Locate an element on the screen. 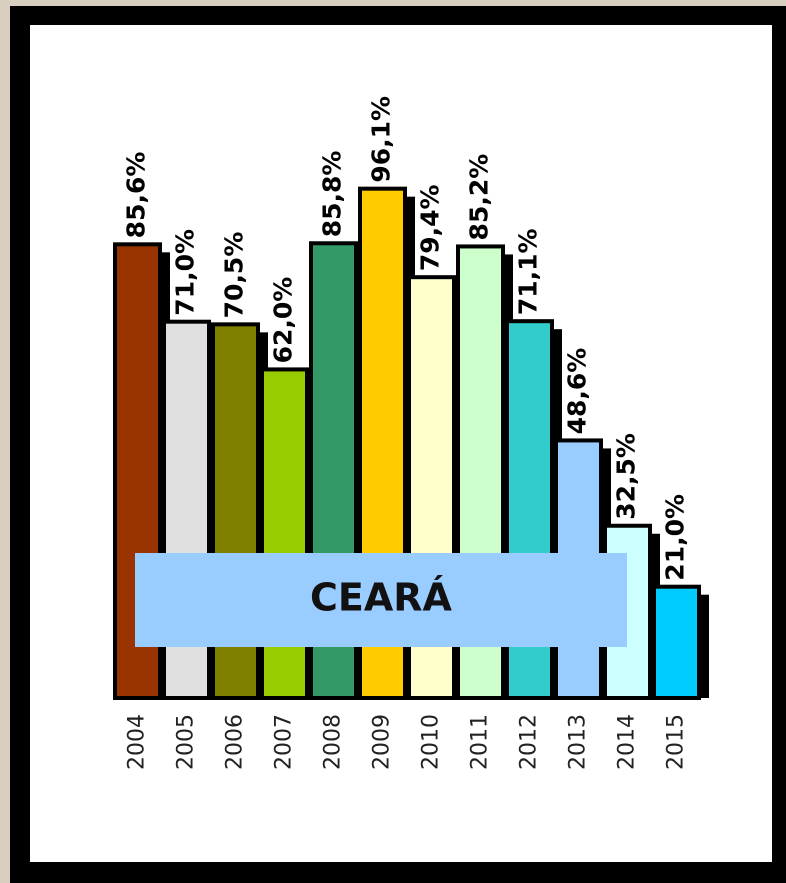 The image size is (786, 883). annotation: CEARÁ is located at coordinates (381, 598).